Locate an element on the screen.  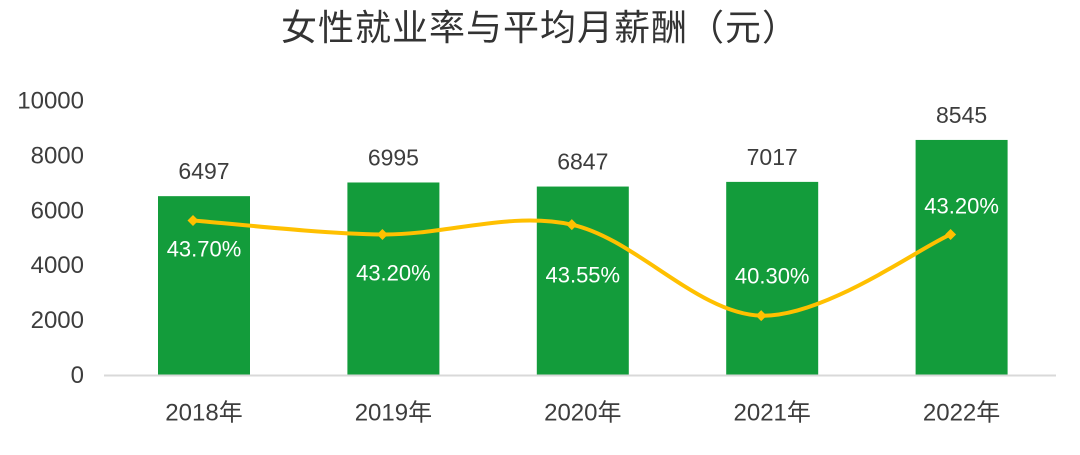
x-axis-label: 2020年 is located at coordinates (582, 413).